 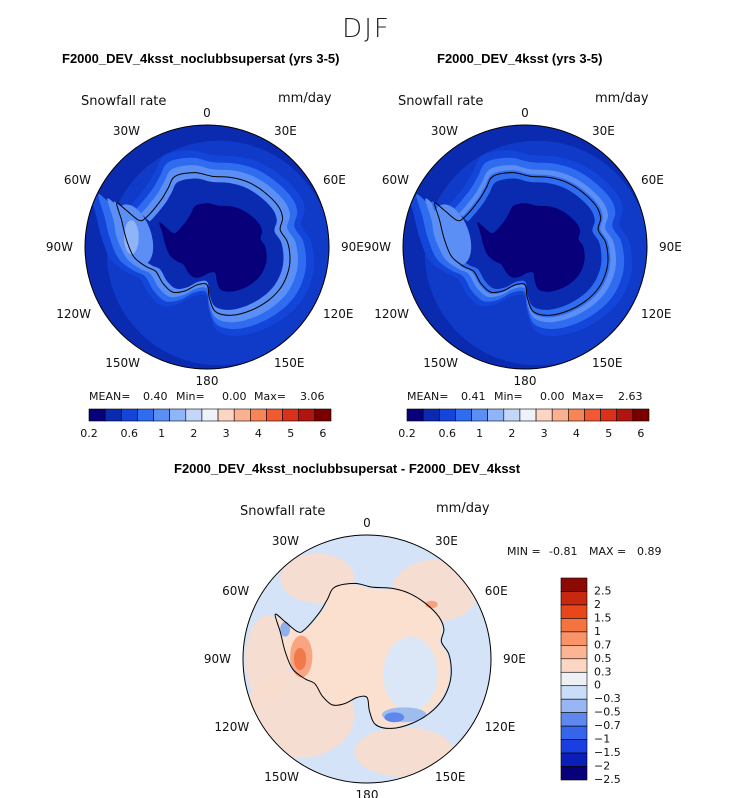 I want to click on panel3-colorbar-tick: 0.7, so click(x=603, y=644).